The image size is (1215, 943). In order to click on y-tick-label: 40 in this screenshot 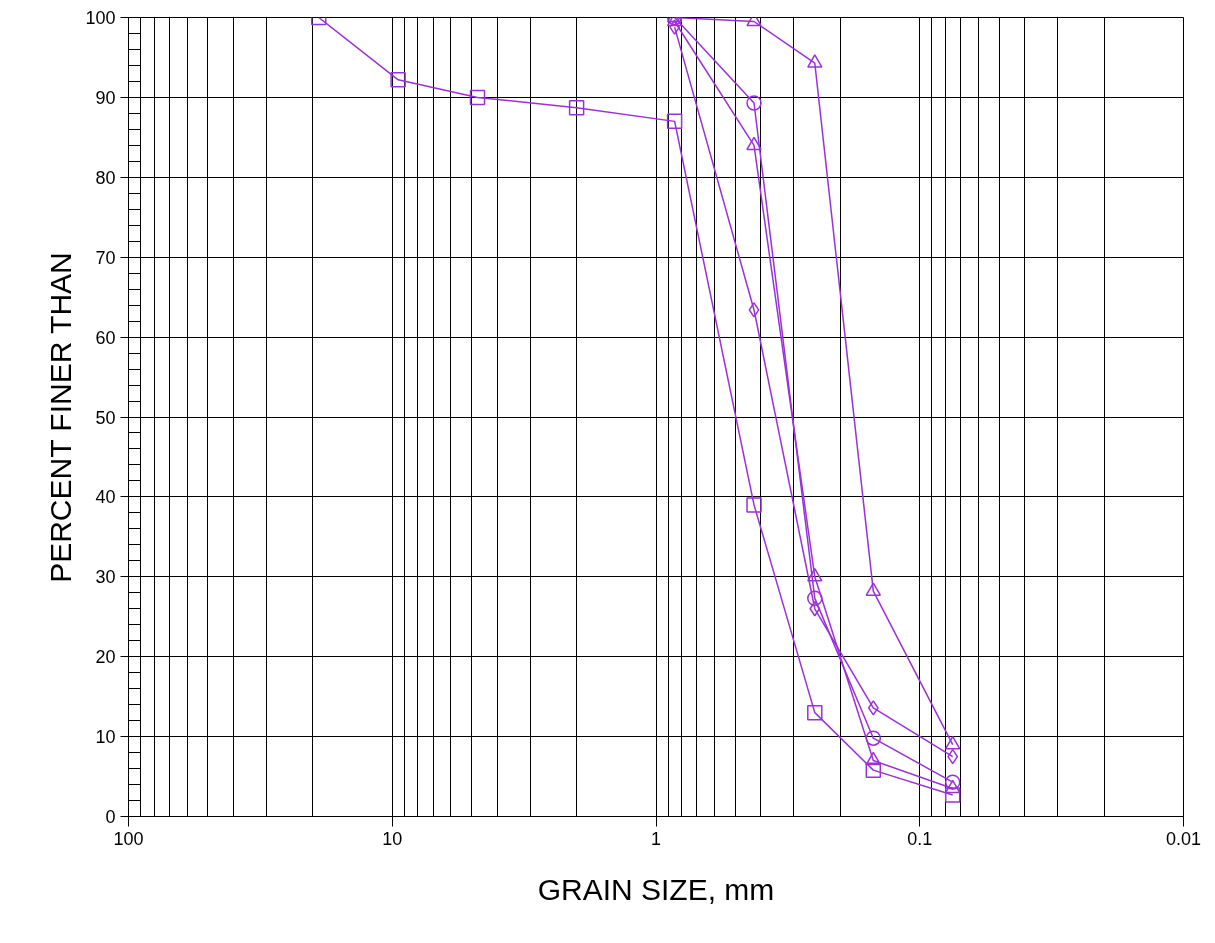, I will do `click(105, 497)`.